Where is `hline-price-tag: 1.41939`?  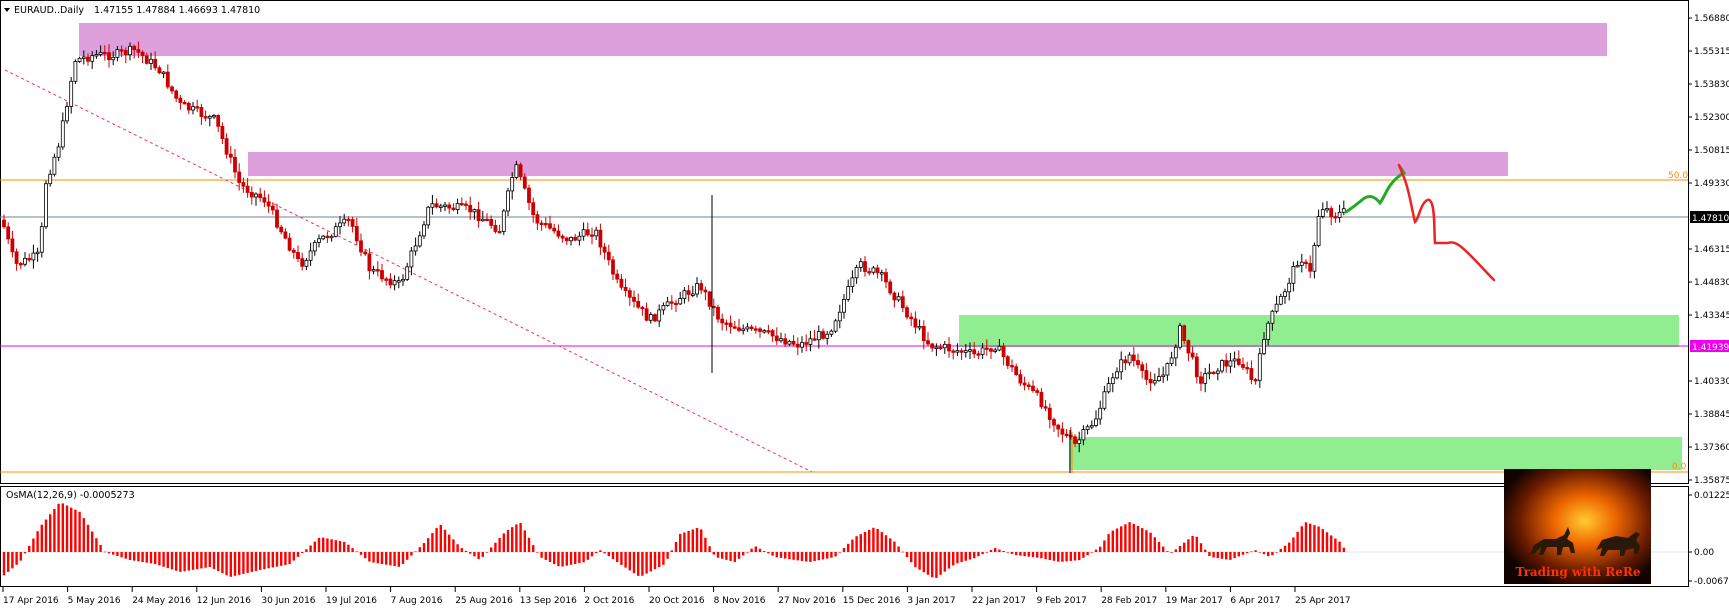
hline-price-tag: 1.41939 is located at coordinates (1709, 346).